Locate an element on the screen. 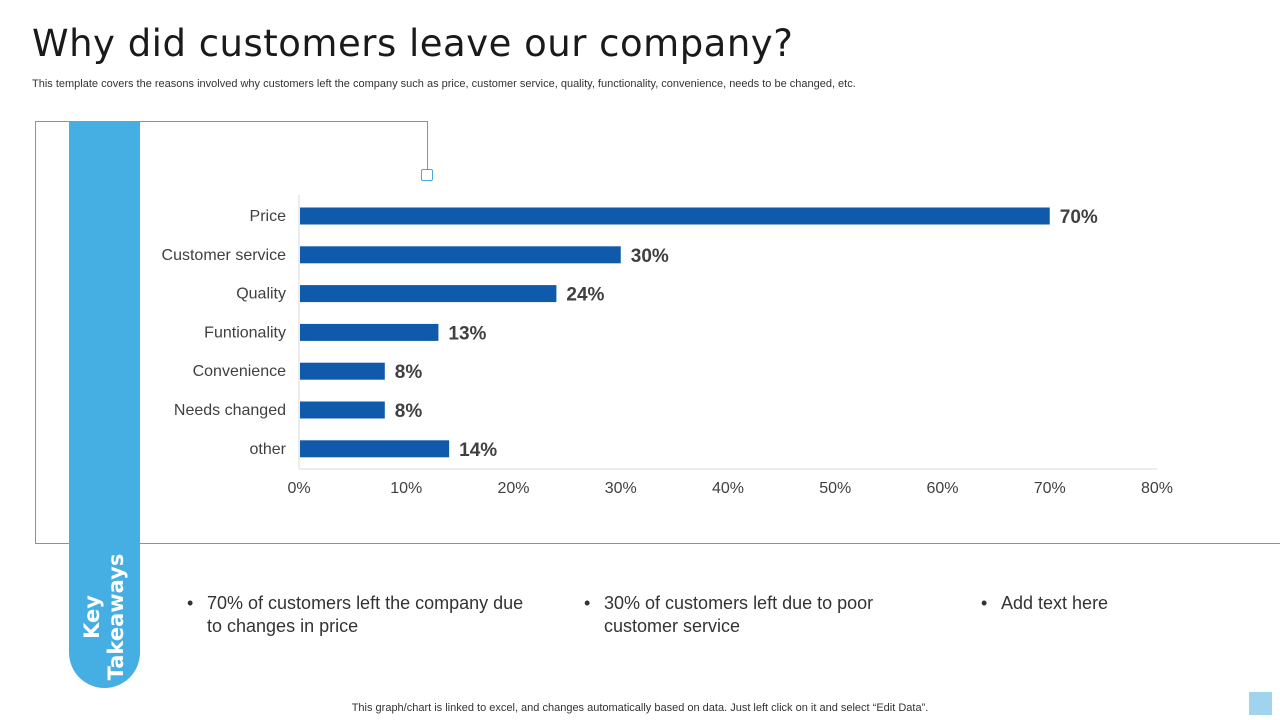 The image size is (1280, 720). x-tick-label: 80% is located at coordinates (1157, 488).